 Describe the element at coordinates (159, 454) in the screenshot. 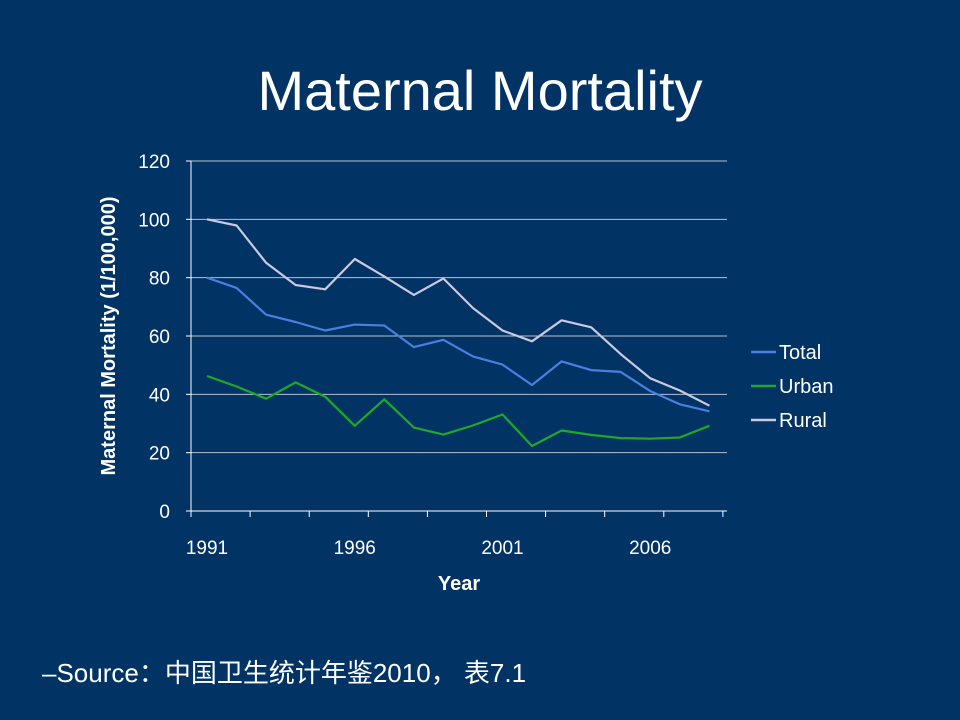

I see `y-tick-label-20: 20` at that location.